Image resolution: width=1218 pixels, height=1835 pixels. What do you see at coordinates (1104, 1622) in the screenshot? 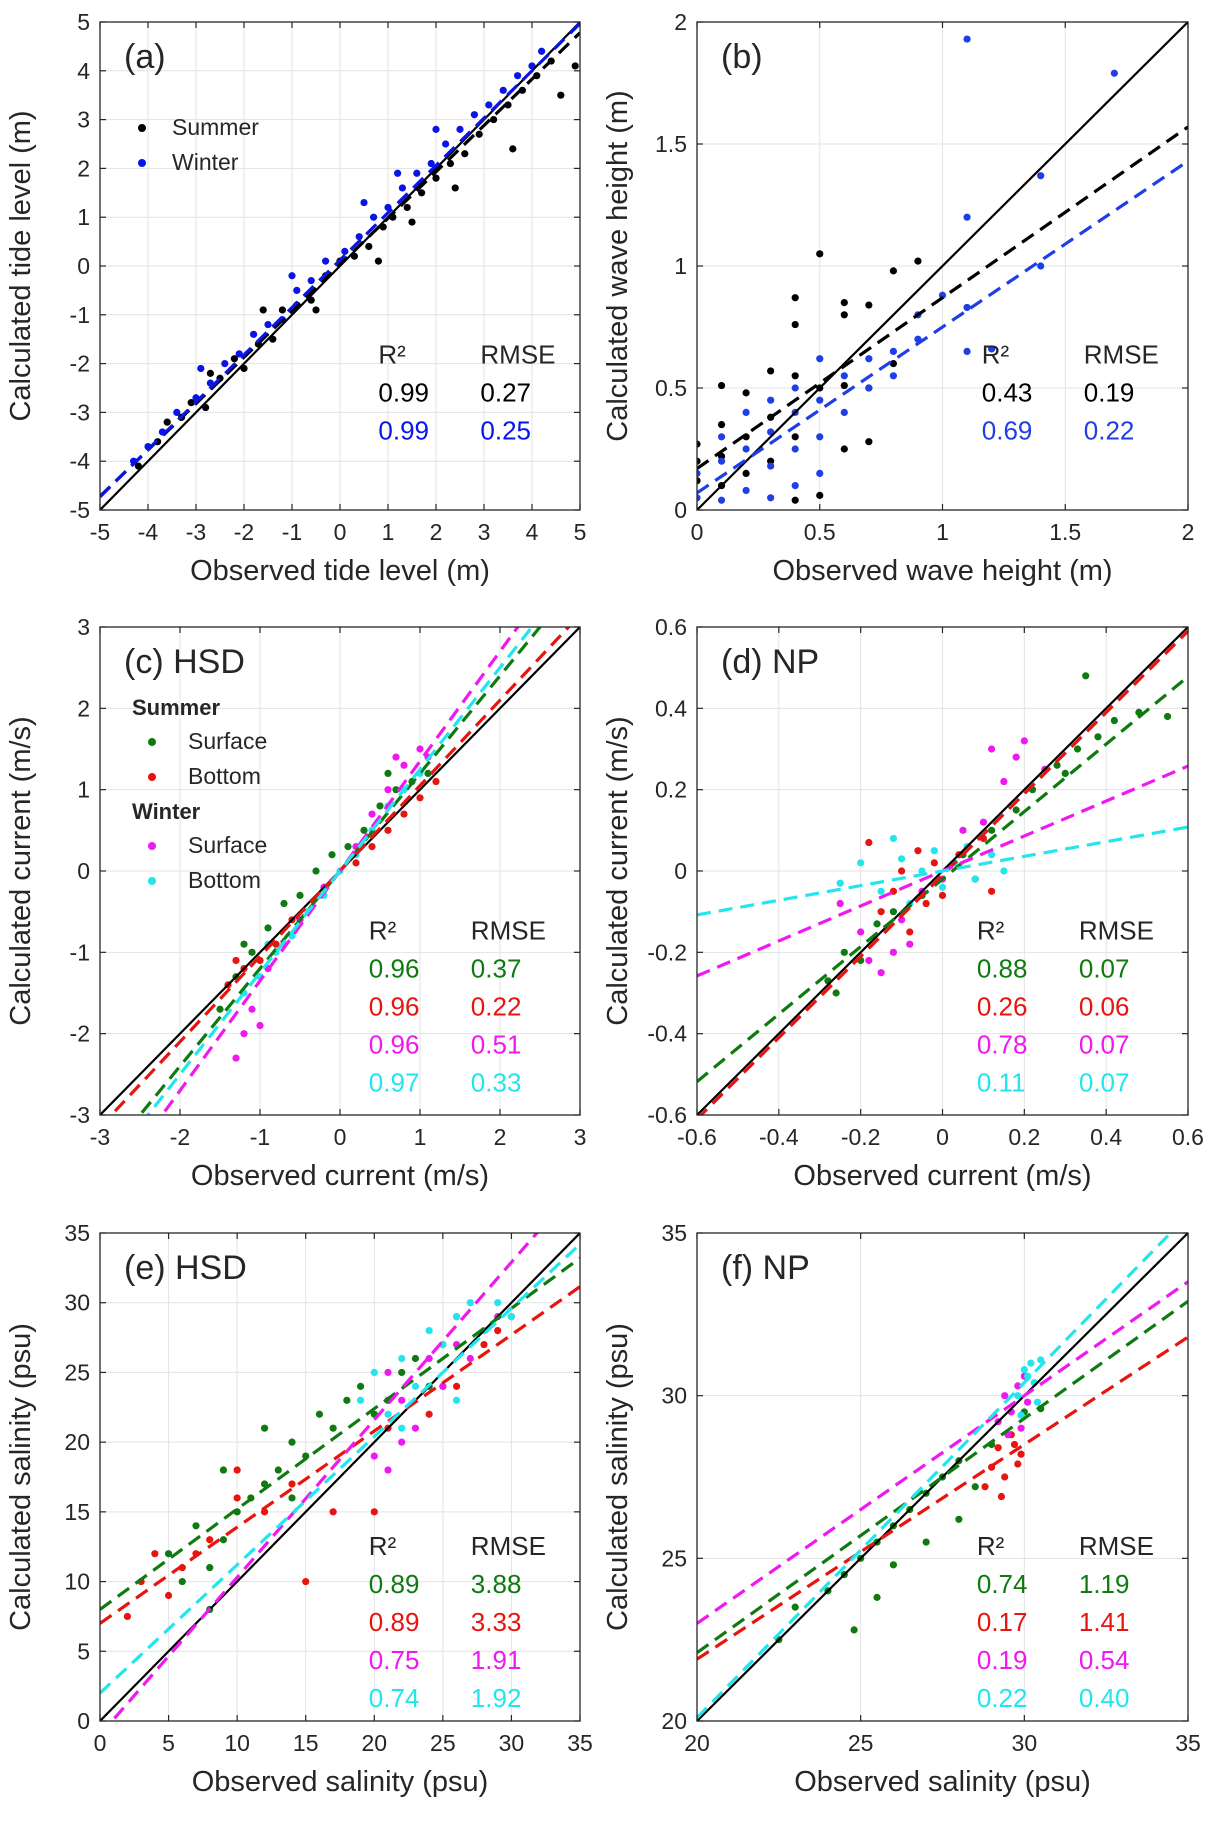
I see `stat-rmse-value: 1.41` at bounding box center [1104, 1622].